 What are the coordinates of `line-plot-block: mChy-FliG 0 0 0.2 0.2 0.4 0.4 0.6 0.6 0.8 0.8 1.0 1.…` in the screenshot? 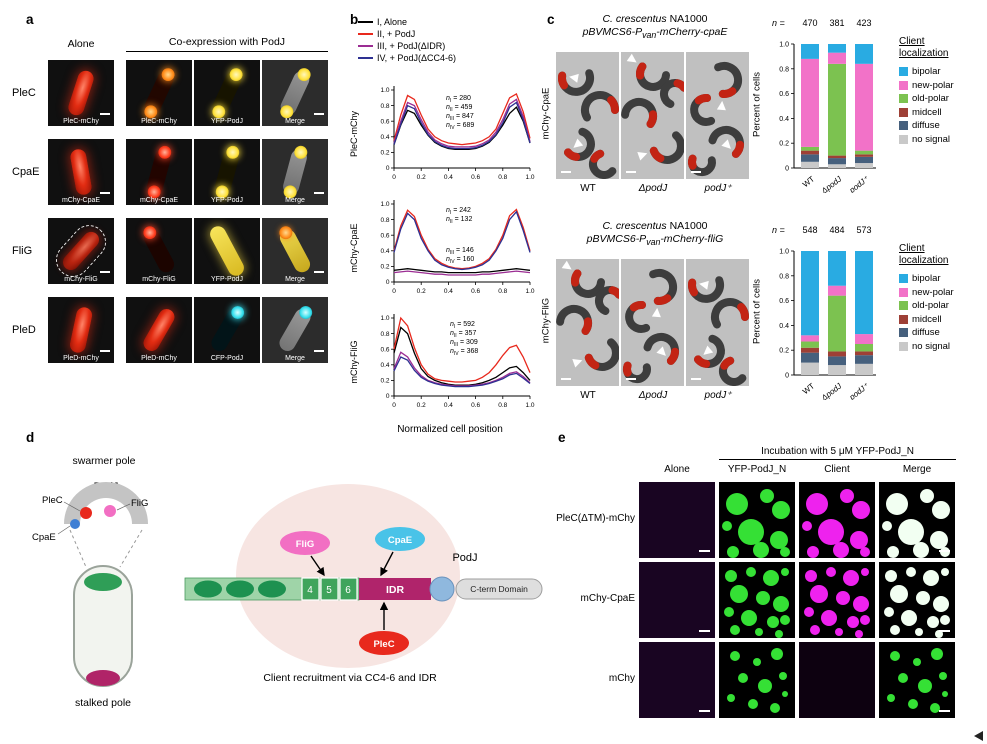 It's located at (453, 364).